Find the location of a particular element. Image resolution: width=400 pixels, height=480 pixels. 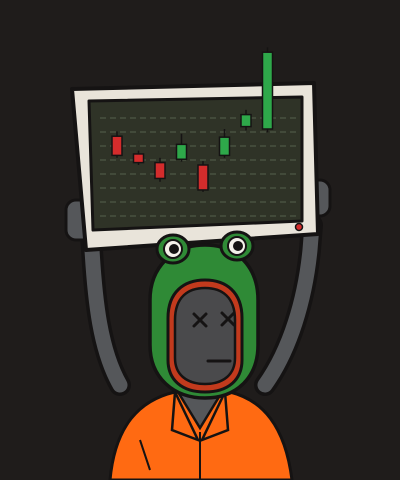

x-eyes is located at coordinates (214, 319).